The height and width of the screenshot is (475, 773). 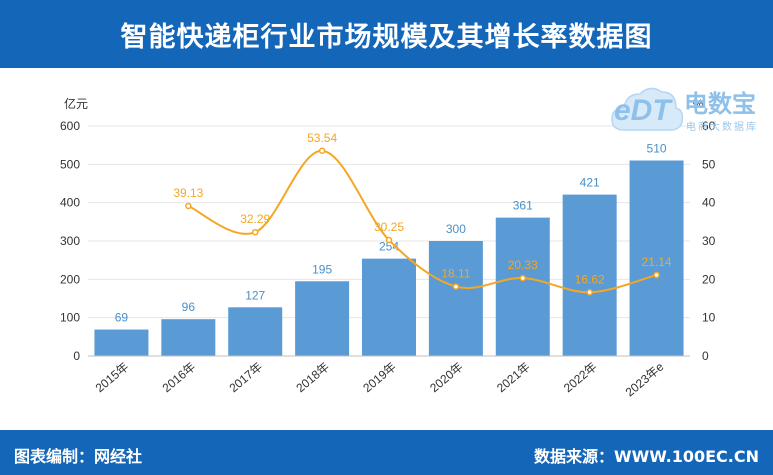 What do you see at coordinates (709, 279) in the screenshot?
I see `y-right-tick-label: 20` at bounding box center [709, 279].